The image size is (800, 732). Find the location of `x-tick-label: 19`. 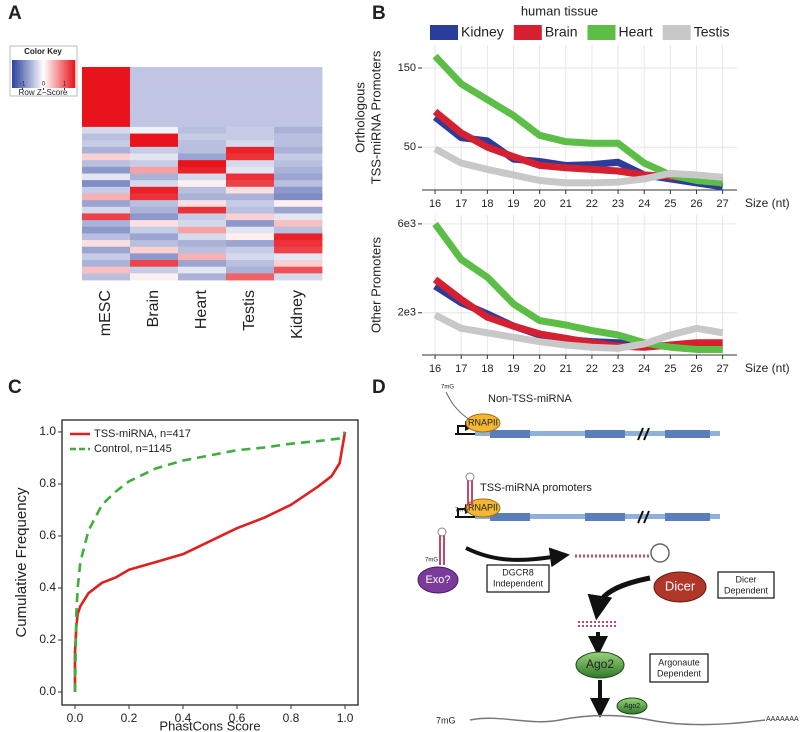

x-tick-label: 19 is located at coordinates (513, 369).